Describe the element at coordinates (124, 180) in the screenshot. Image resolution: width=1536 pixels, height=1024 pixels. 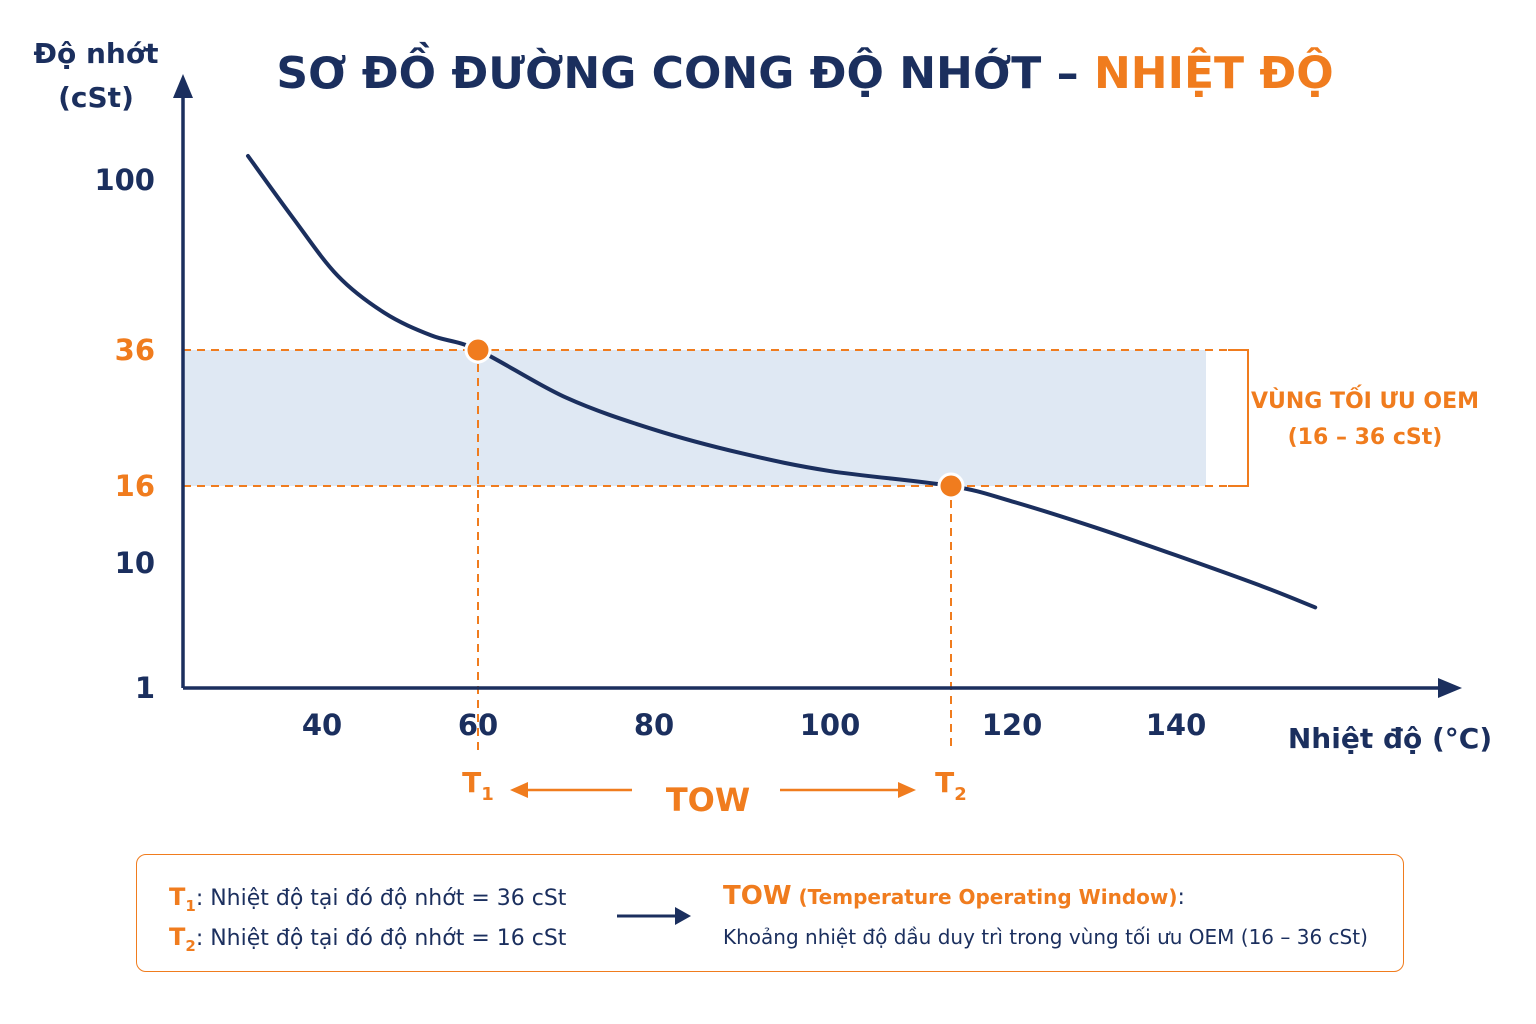
I see `y-tick-100: 100` at that location.